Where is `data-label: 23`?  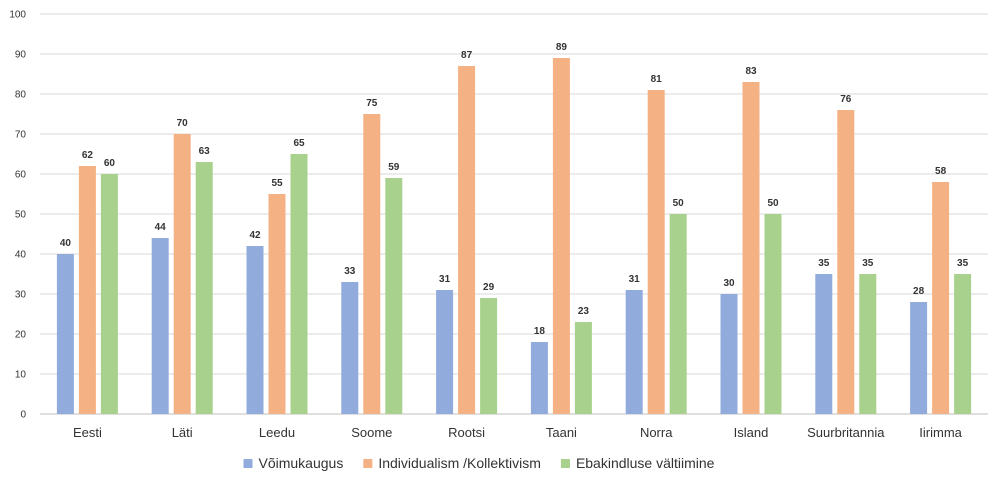
data-label: 23 is located at coordinates (584, 311).